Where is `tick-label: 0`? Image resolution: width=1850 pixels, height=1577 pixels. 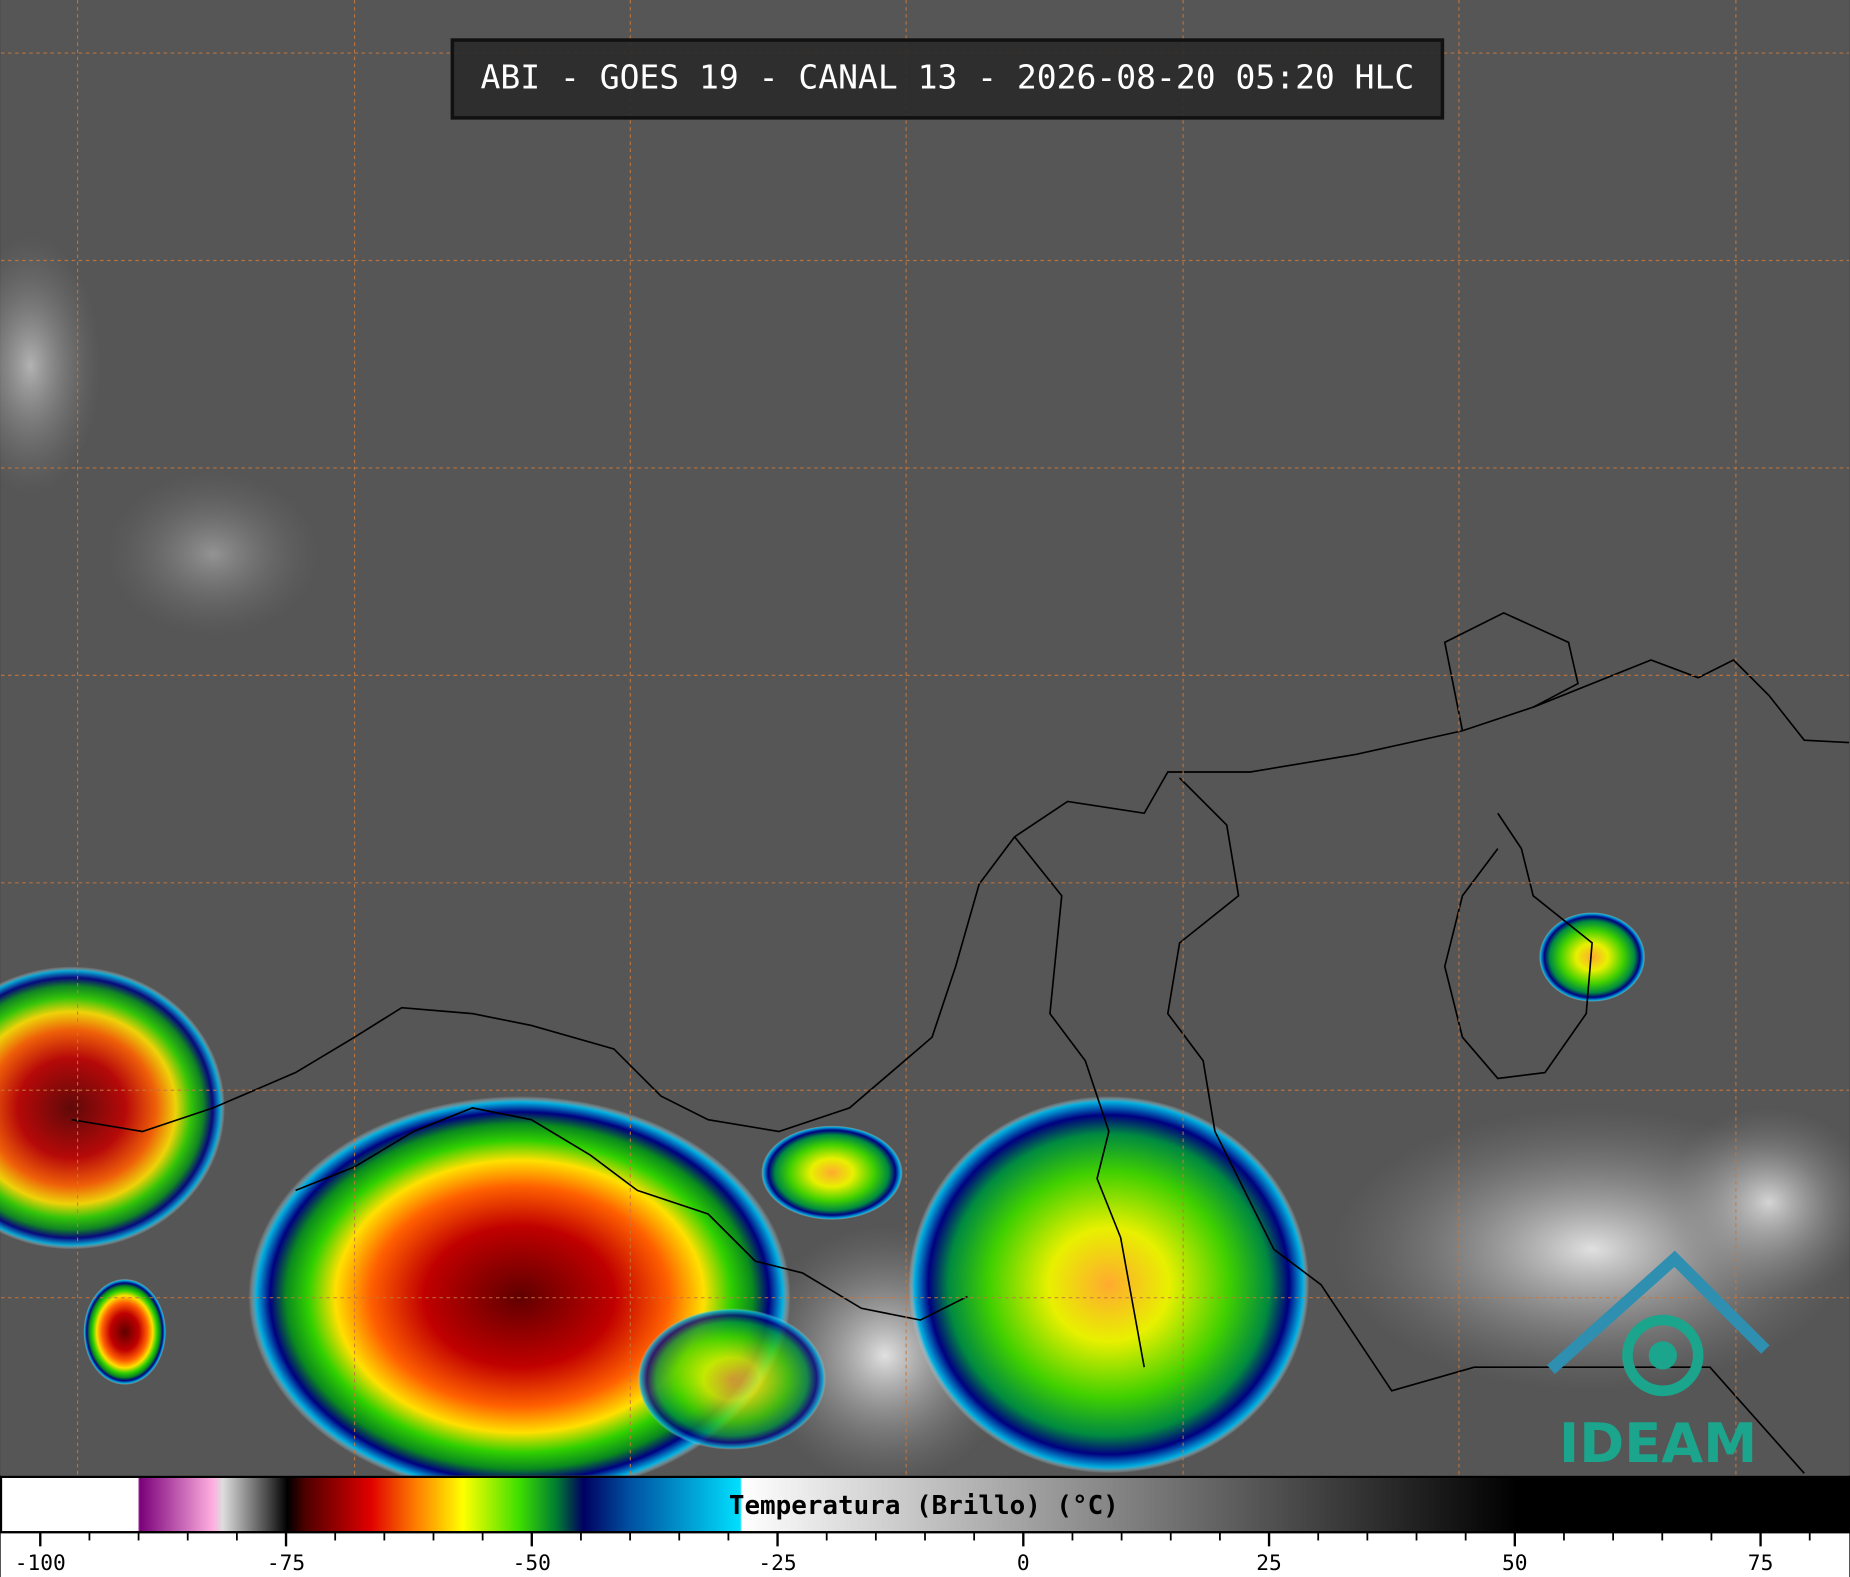
tick-label: 0 is located at coordinates (1023, 1563).